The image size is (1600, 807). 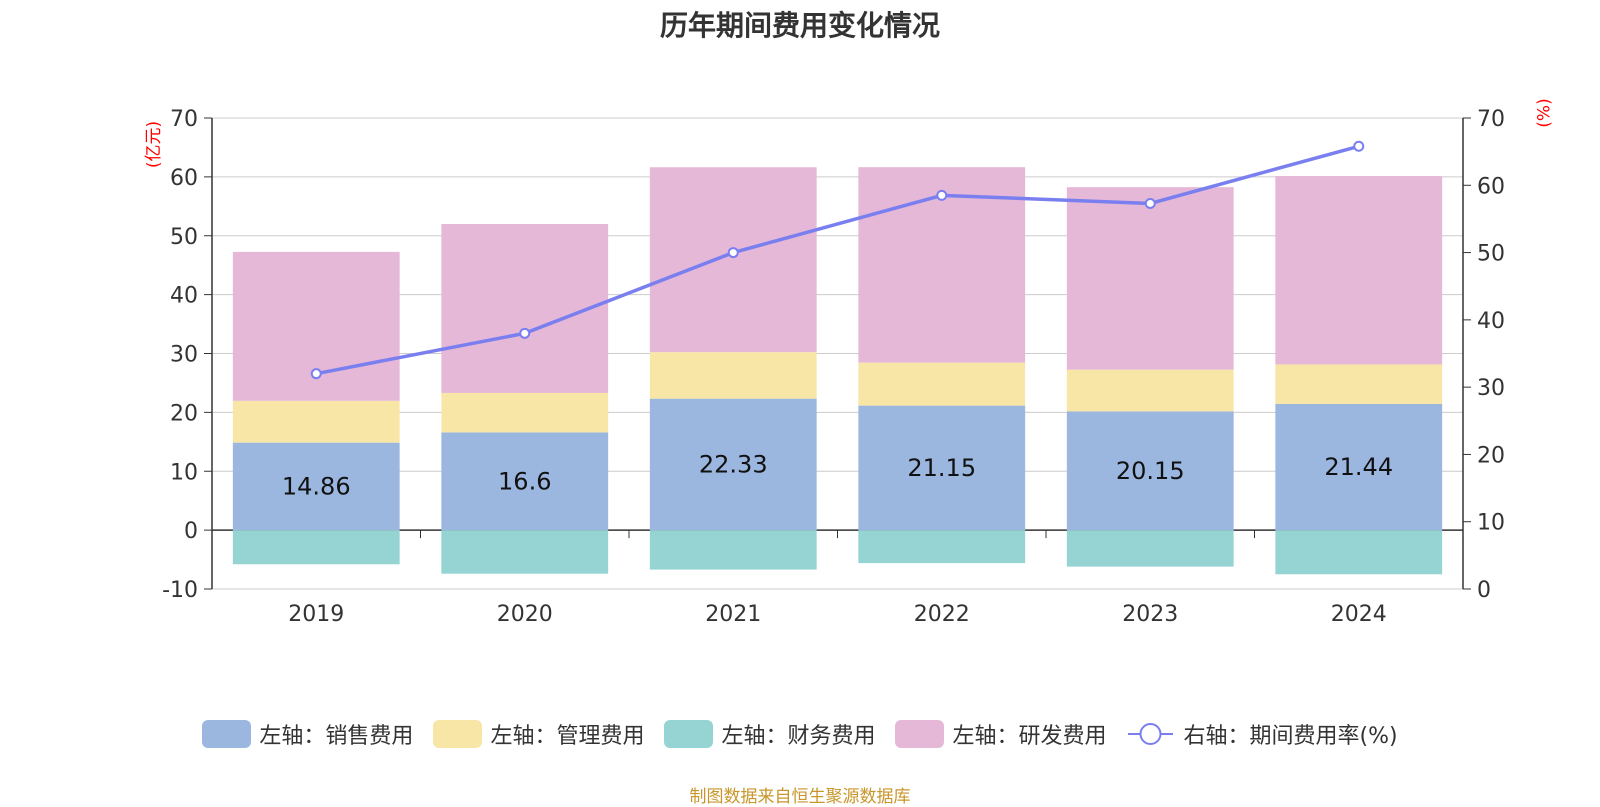 What do you see at coordinates (1151, 734) in the screenshot?
I see `legend-line-marker-icon` at bounding box center [1151, 734].